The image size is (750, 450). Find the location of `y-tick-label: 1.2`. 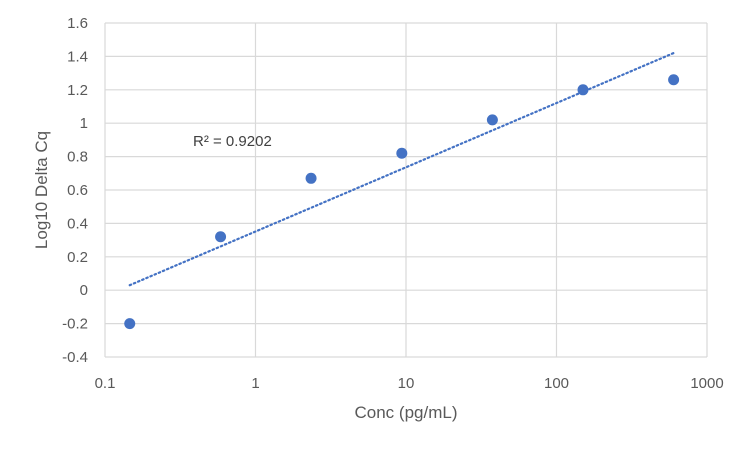

y-tick-label: 1.2 is located at coordinates (77, 90).